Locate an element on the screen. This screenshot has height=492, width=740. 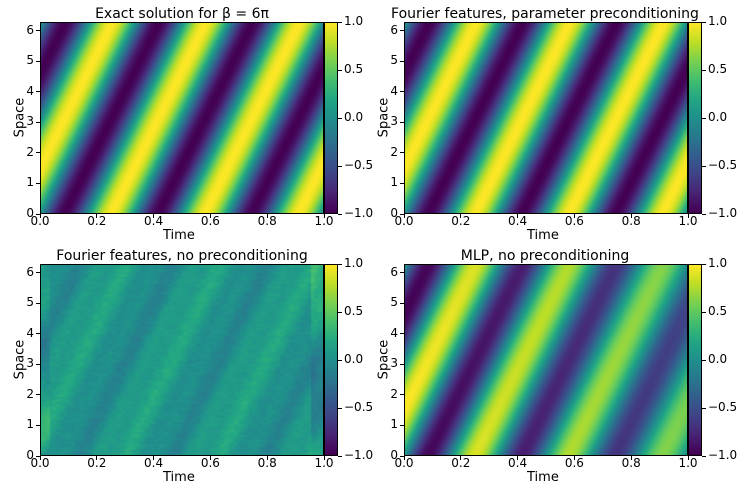
x-axis-label: Time is located at coordinates (179, 235).